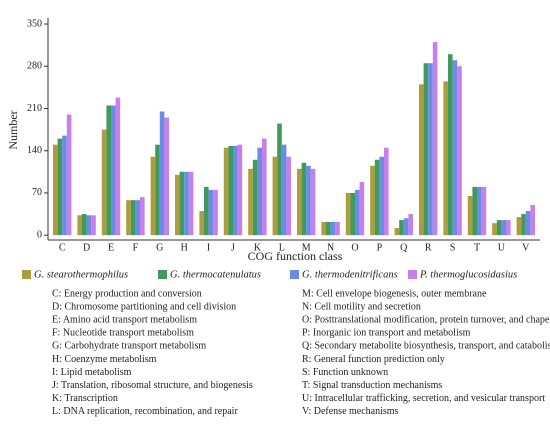  I want to click on key-entry: E: Amino acid transport metabolism, so click(124, 319).